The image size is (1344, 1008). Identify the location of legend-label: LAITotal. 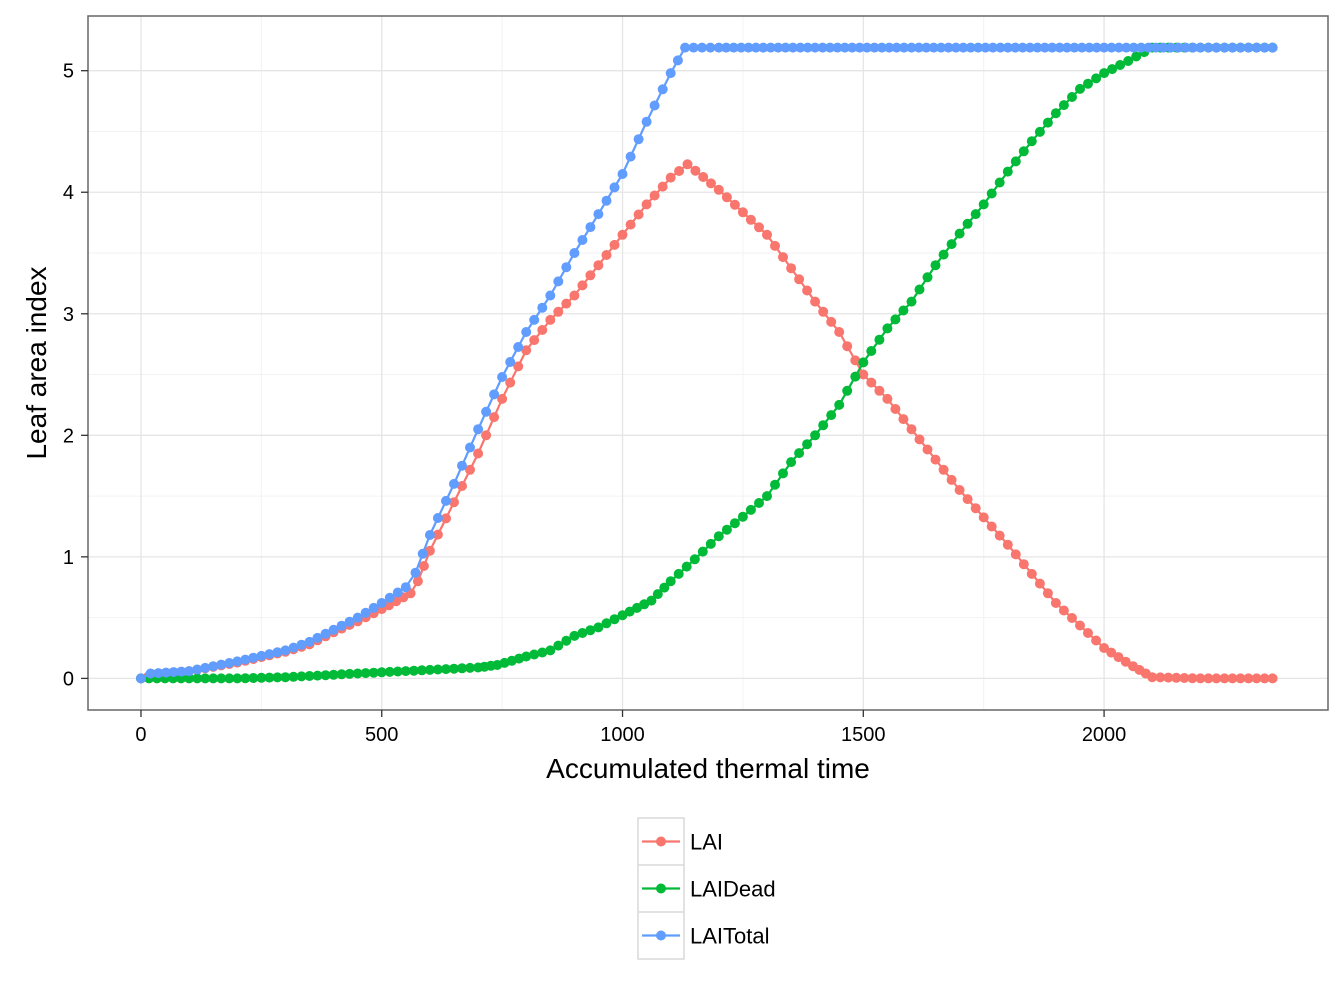
(730, 936).